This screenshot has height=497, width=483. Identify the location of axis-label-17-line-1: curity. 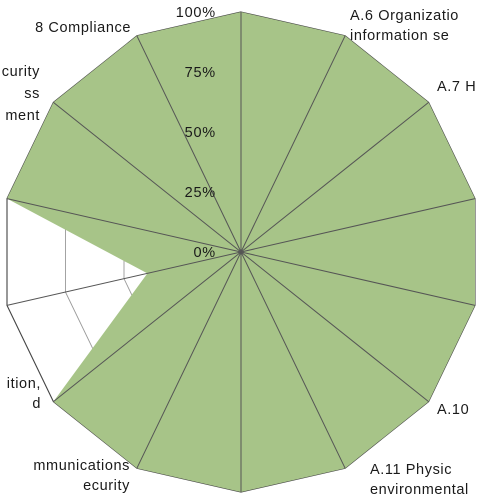
(21, 72).